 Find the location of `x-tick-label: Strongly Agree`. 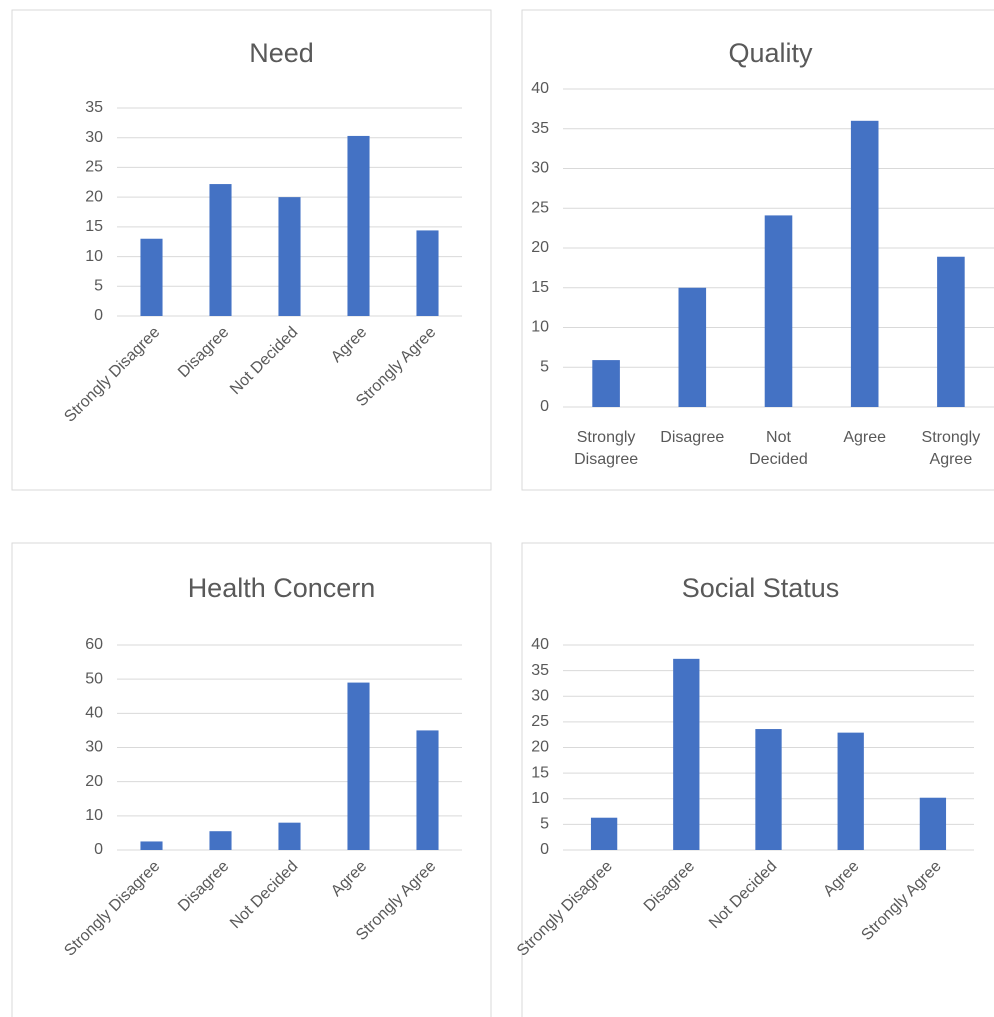

x-tick-label: Strongly Agree is located at coordinates (951, 448).